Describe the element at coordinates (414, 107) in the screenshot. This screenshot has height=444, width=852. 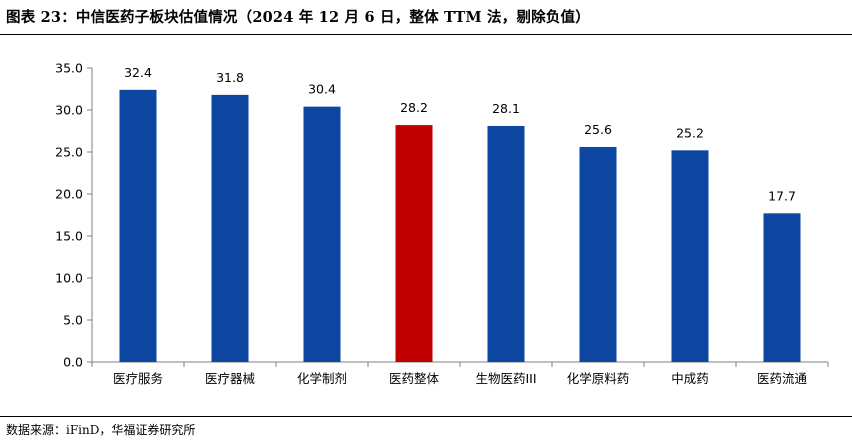
I see `data-label: 28.2` at that location.